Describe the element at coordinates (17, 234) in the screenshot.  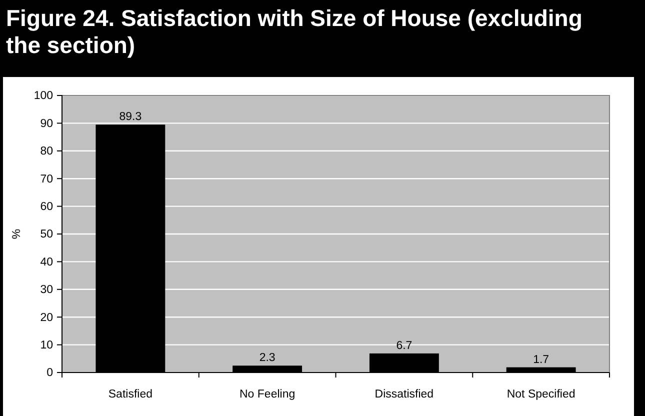
I see `y-axis-title: %` at that location.